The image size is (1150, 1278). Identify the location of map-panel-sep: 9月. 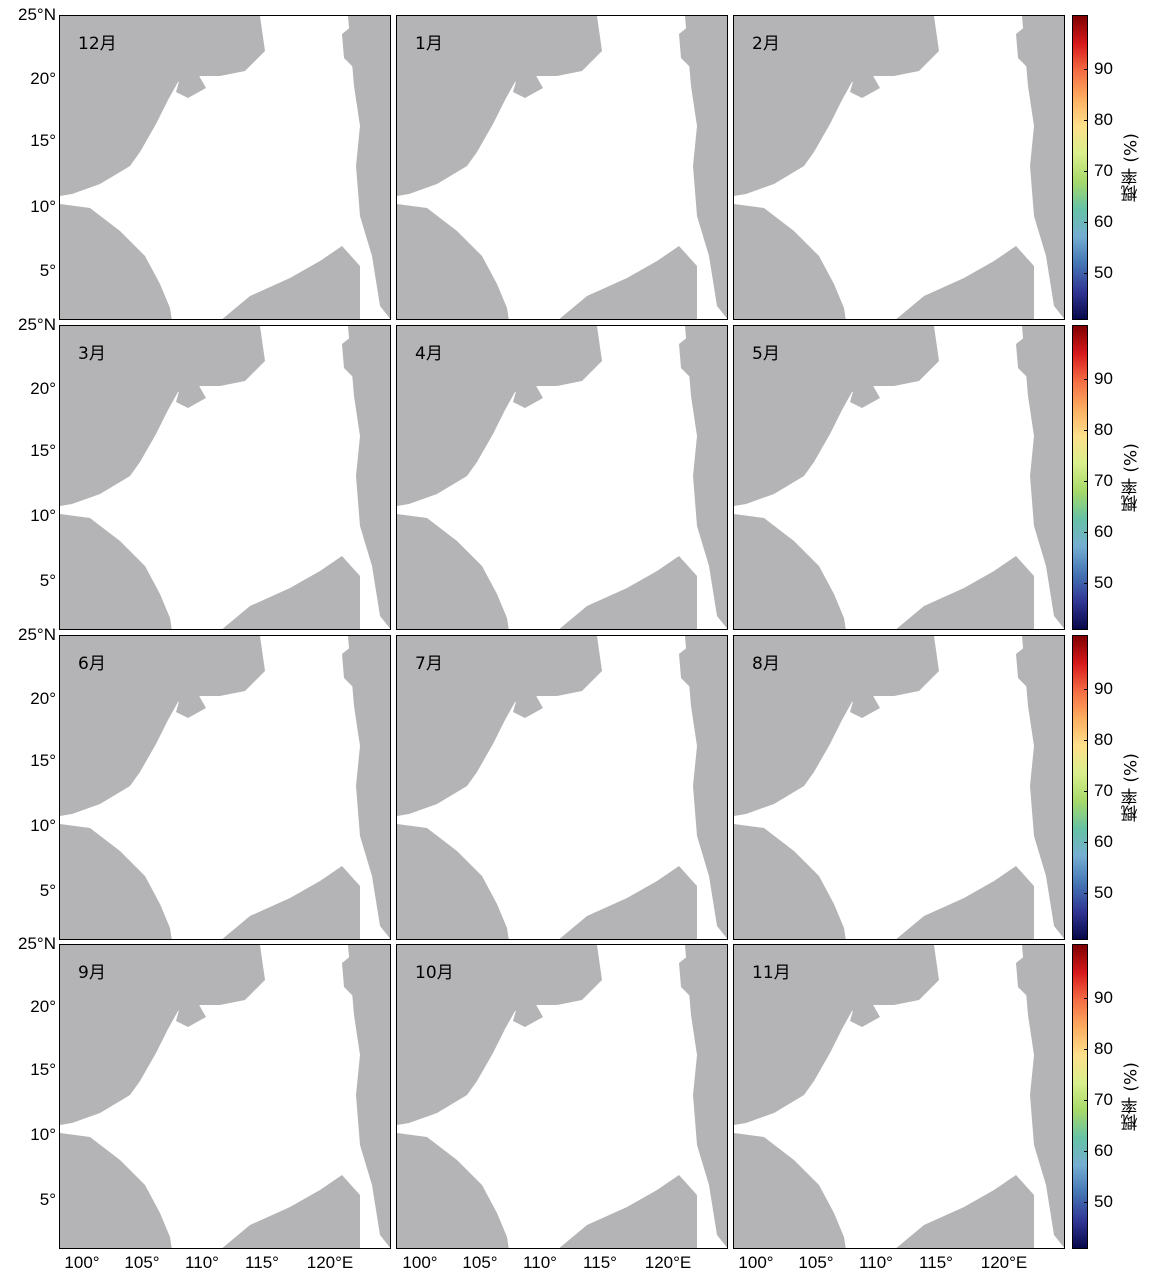
(225, 1096).